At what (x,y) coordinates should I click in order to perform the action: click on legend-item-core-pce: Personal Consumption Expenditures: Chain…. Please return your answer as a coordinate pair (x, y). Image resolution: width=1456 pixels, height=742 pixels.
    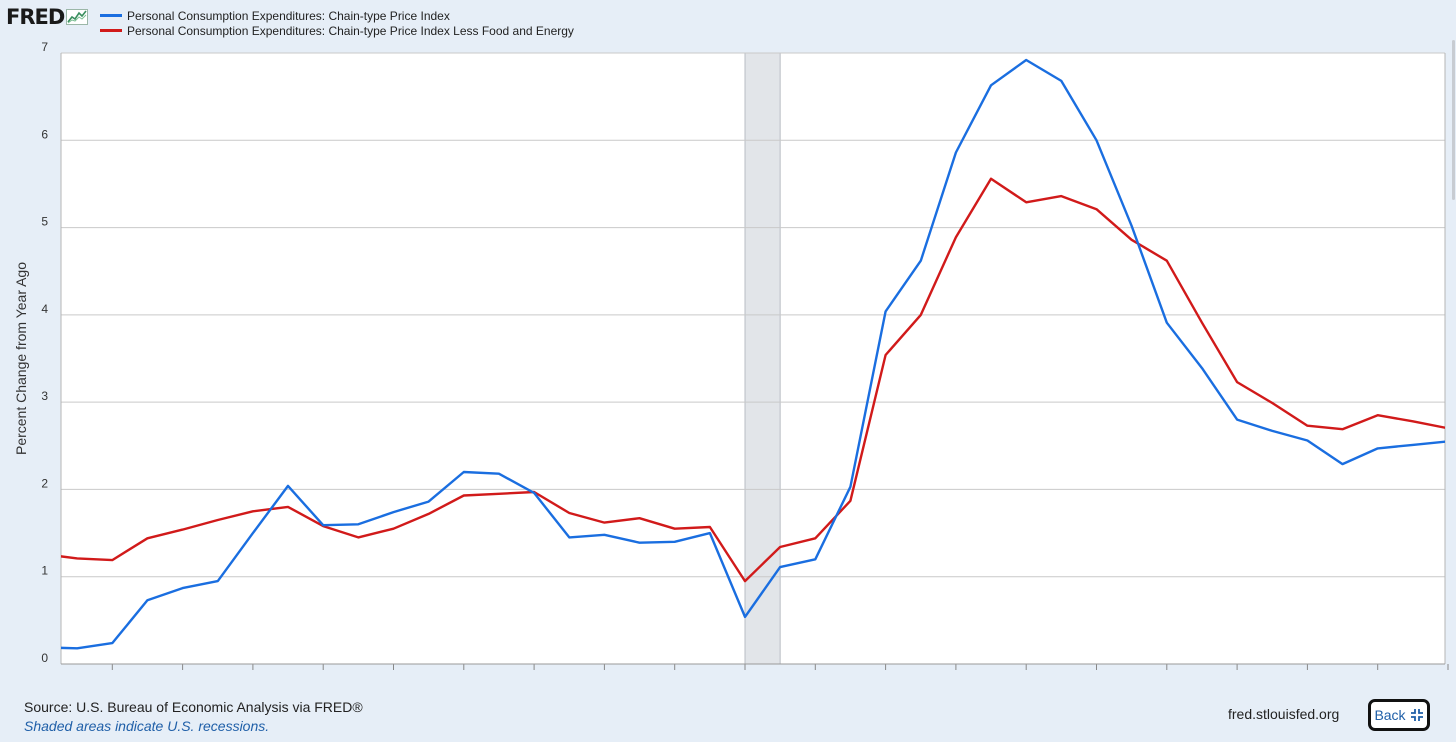
    Looking at the image, I should click on (337, 30).